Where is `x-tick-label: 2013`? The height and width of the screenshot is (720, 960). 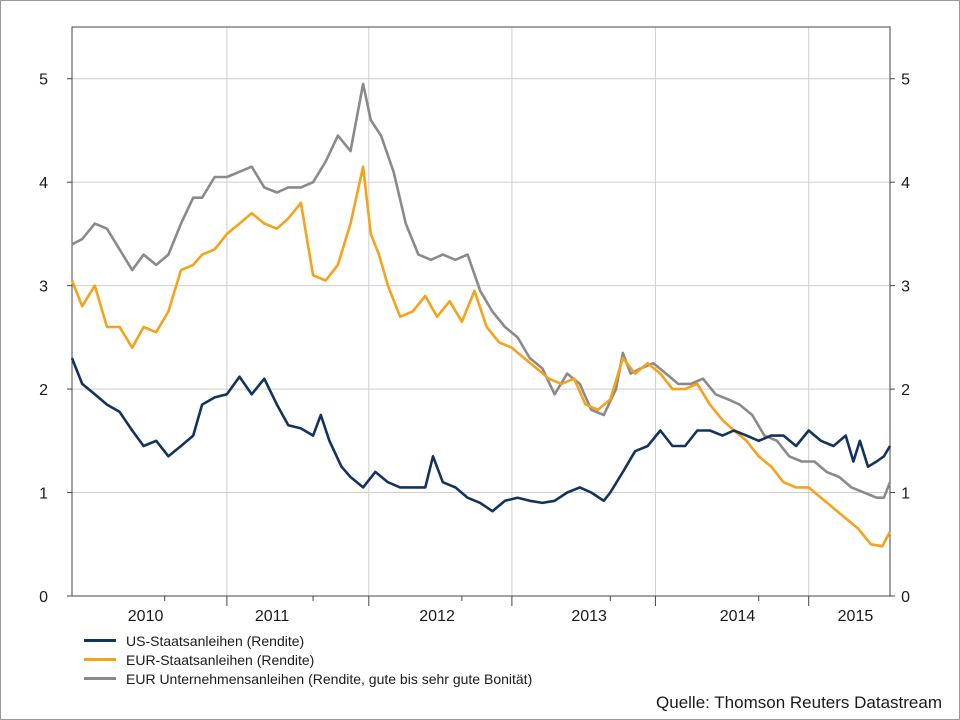 x-tick-label: 2013 is located at coordinates (589, 616).